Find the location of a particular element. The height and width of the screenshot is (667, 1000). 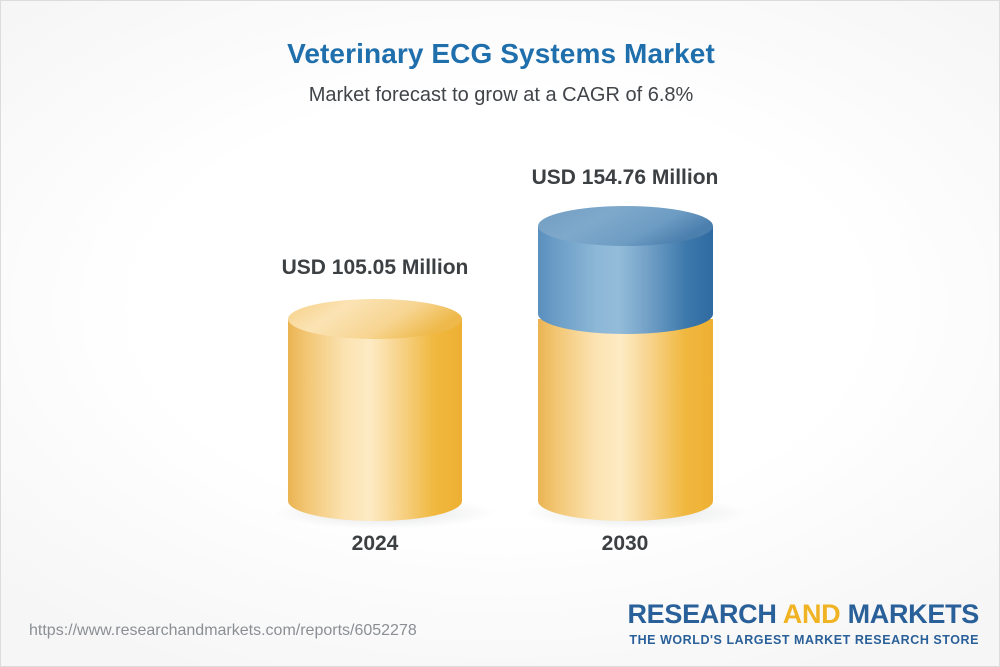

value-label-2030: USD 154.76 Million is located at coordinates (625, 177).